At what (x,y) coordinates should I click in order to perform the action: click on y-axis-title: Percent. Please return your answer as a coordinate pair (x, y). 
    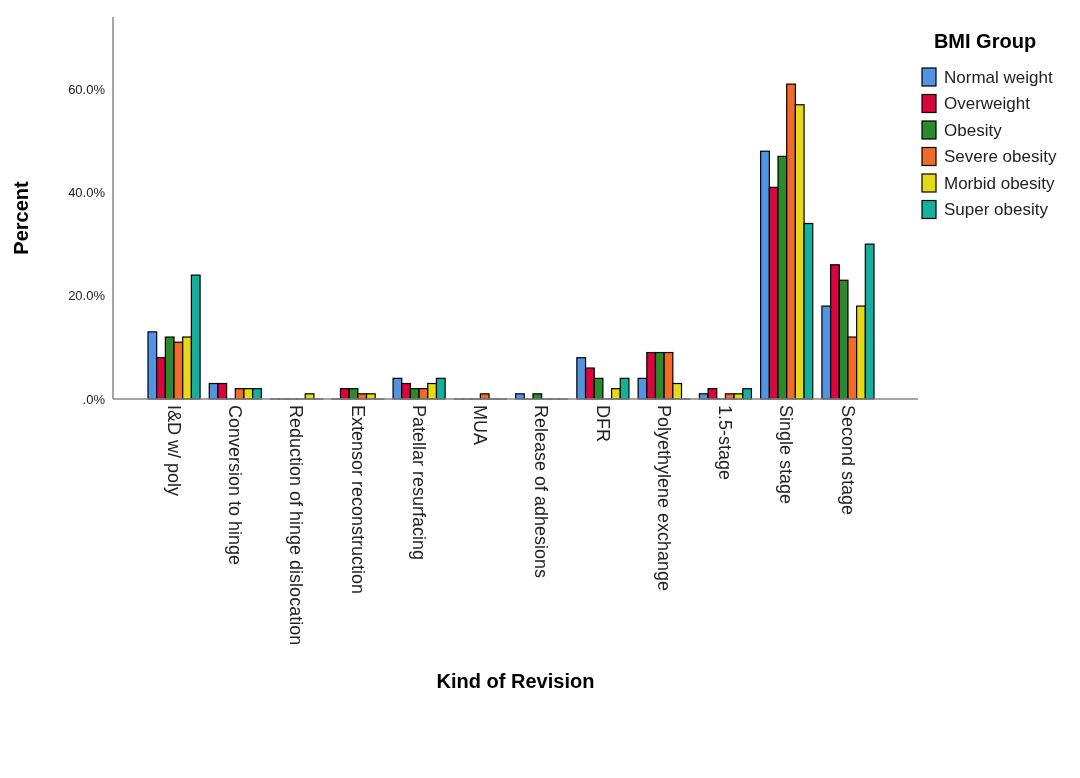
    Looking at the image, I should click on (21, 217).